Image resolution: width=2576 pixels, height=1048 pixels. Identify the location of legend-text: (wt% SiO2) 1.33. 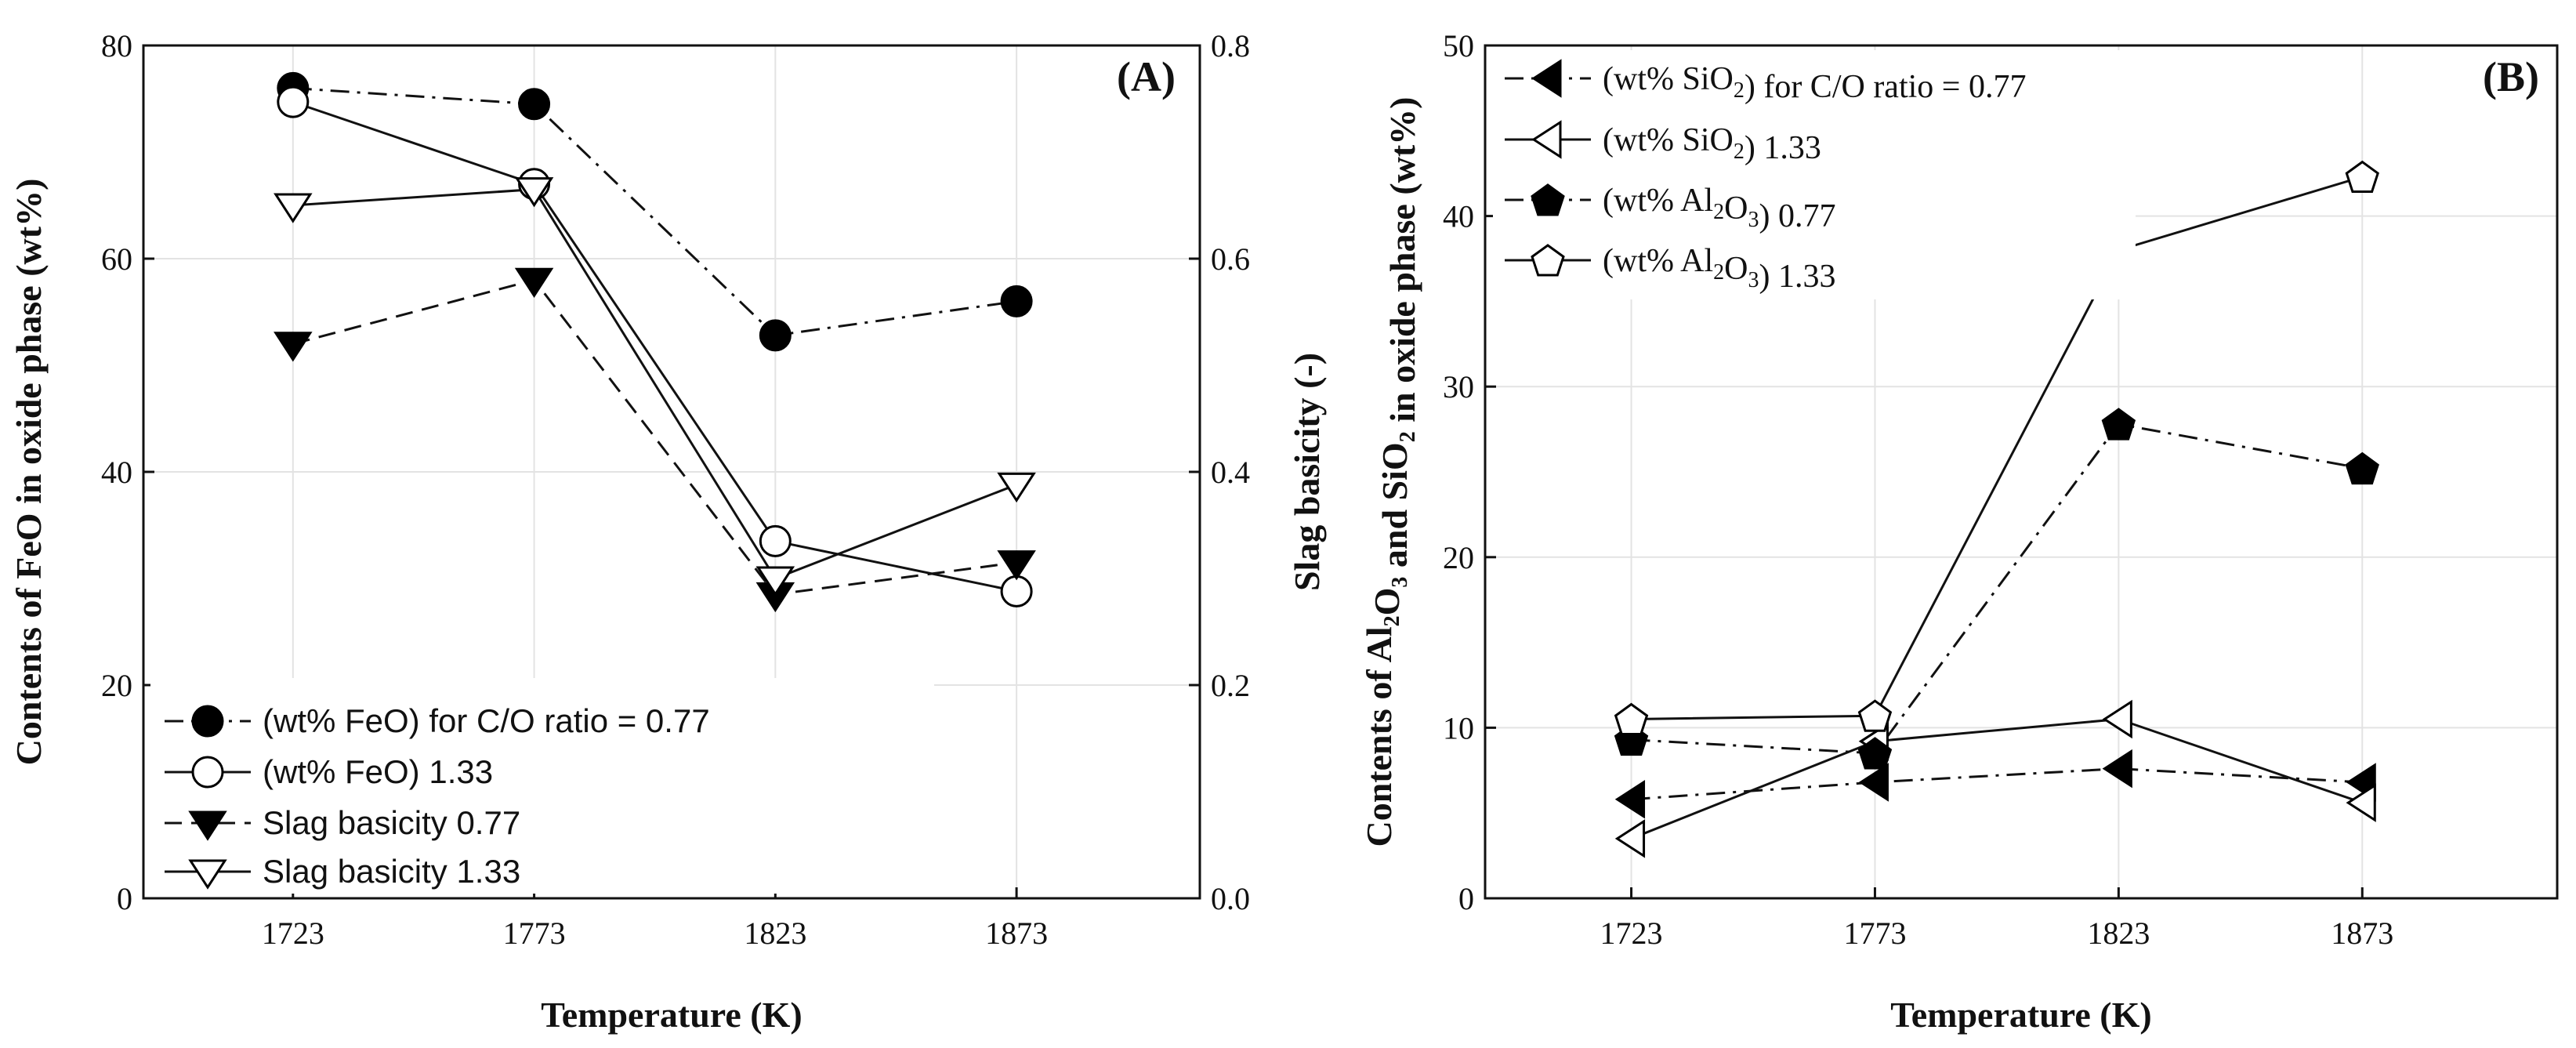
(1712, 144).